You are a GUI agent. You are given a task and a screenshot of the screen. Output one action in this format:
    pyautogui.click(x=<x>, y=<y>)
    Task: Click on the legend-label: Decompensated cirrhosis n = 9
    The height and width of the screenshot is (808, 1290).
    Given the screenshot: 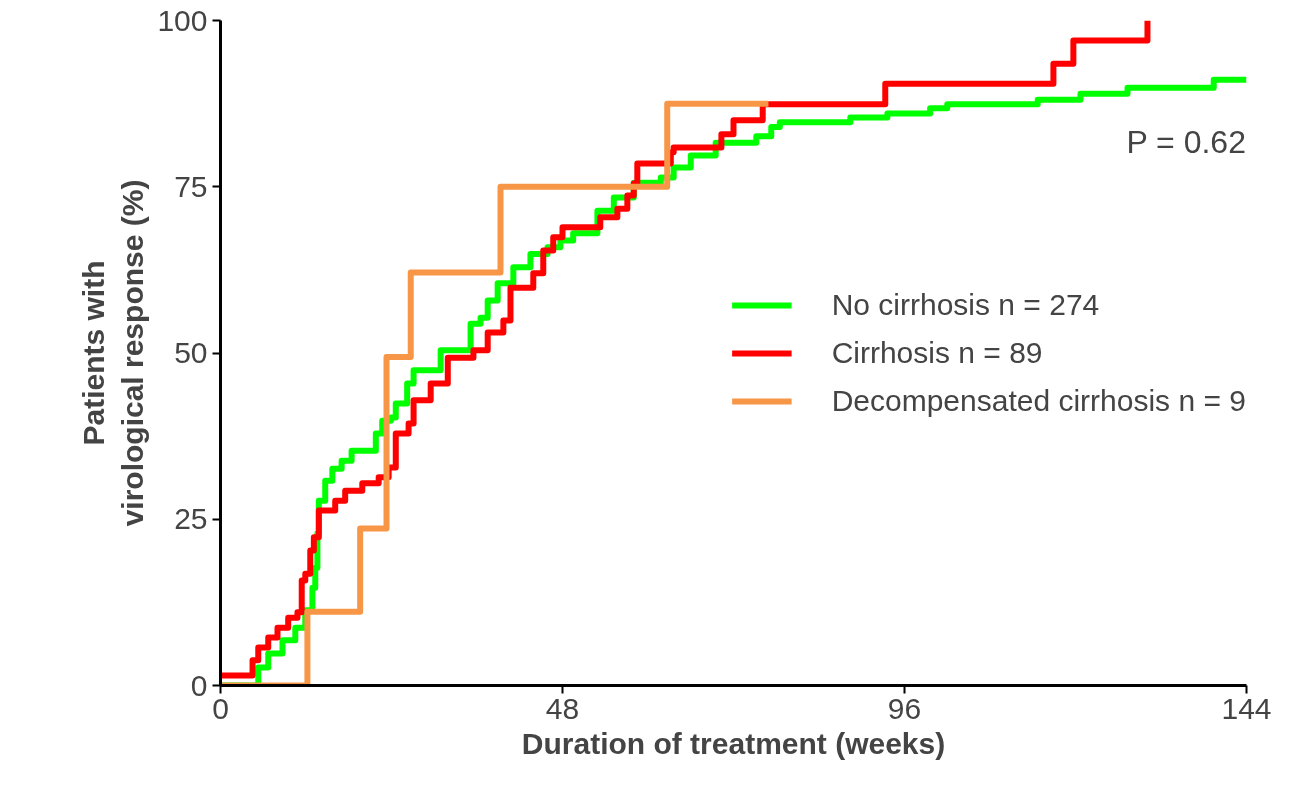 What is the action you would take?
    pyautogui.click(x=1038, y=400)
    